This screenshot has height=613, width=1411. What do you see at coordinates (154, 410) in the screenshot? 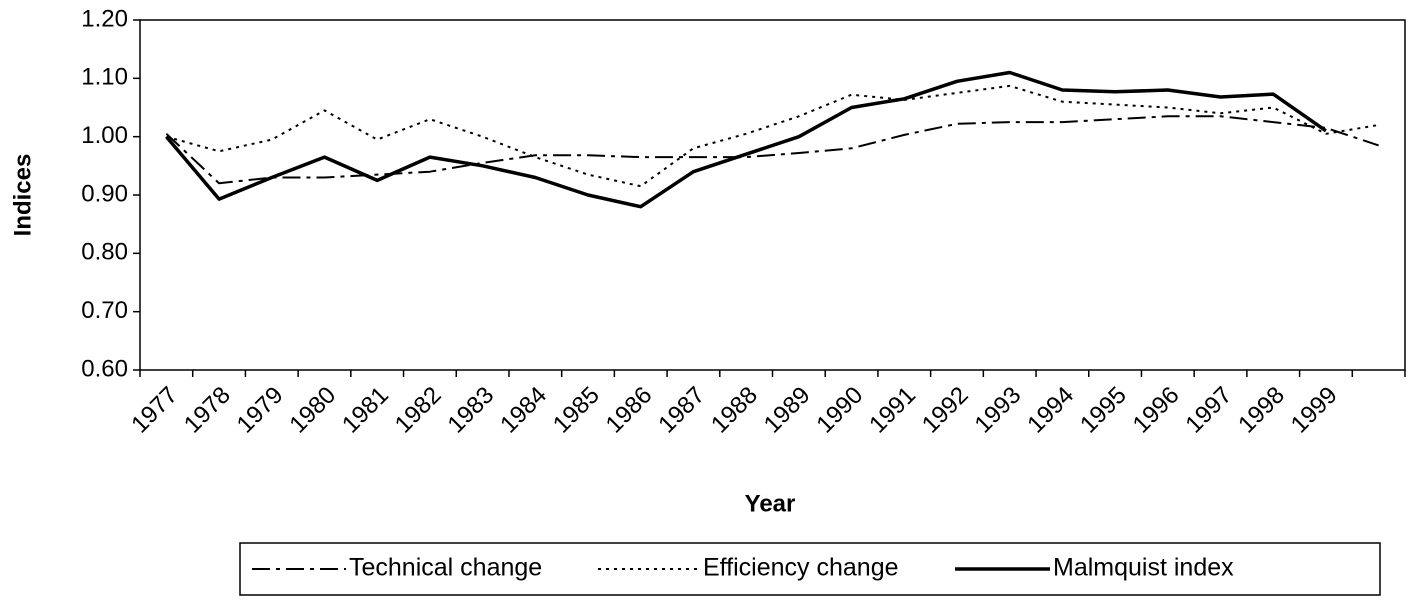
I see `x-tick-label: 1977` at bounding box center [154, 410].